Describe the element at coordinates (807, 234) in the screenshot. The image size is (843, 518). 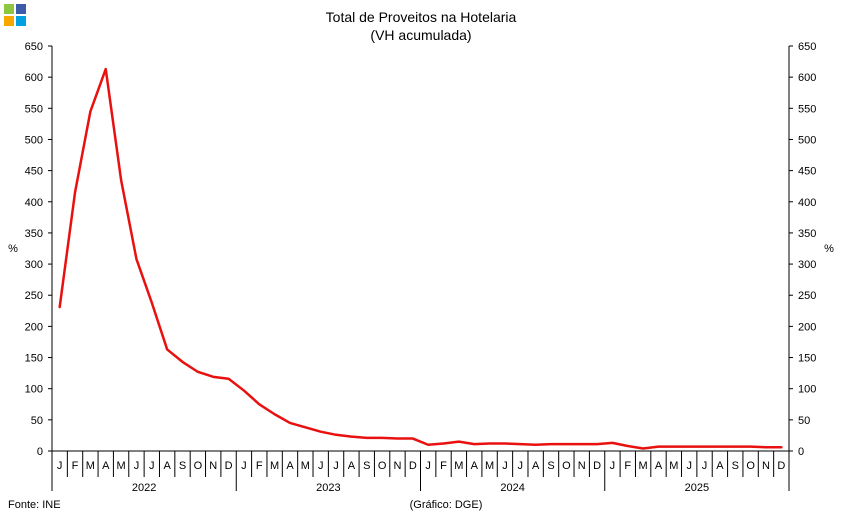
I see `y-tick-label-right: 350` at that location.